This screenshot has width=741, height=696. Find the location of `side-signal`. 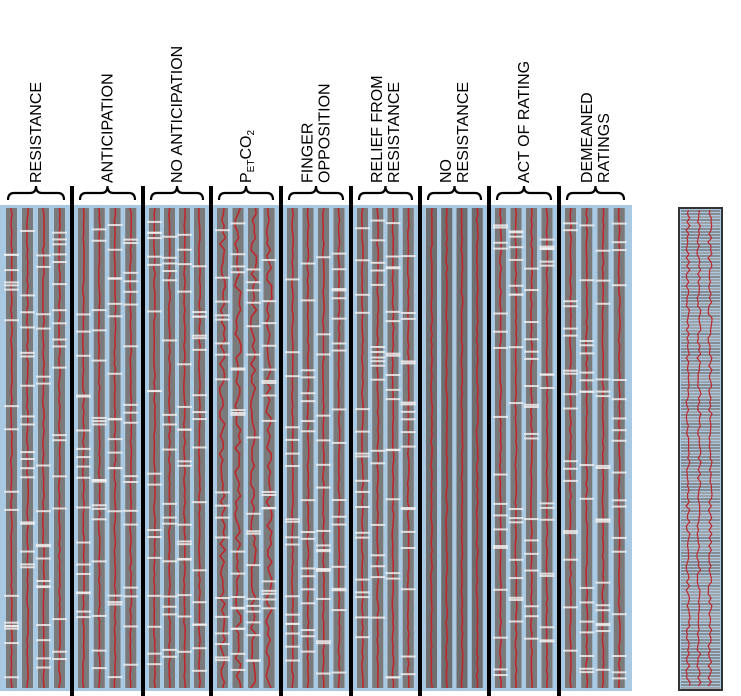

side-signal is located at coordinates (710, 448).